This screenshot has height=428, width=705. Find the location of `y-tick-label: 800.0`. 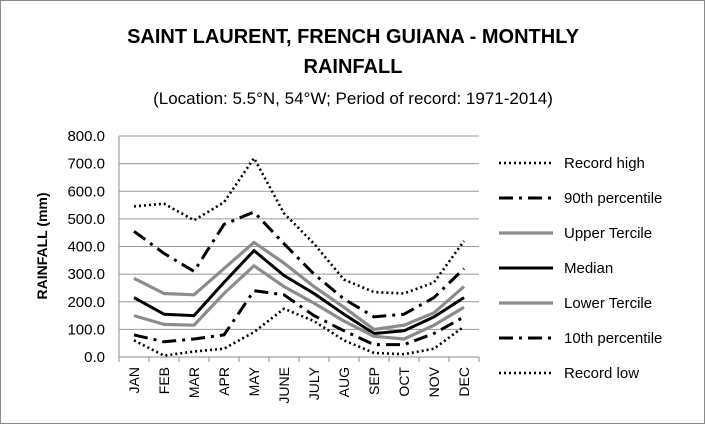

y-tick-label: 800.0 is located at coordinates (86, 136).